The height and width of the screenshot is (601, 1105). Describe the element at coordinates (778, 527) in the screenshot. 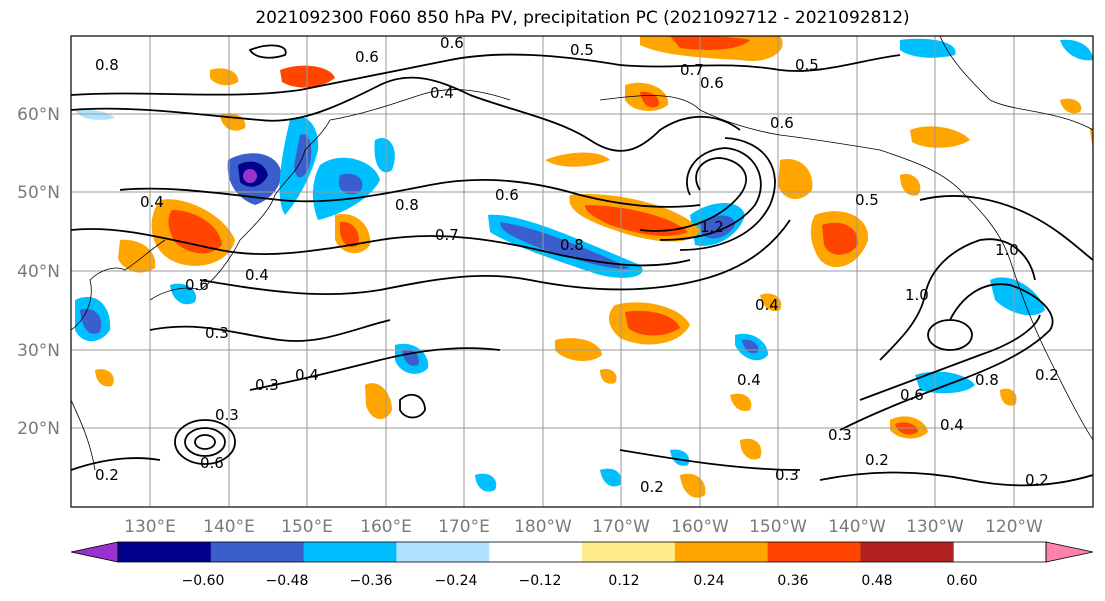

I see `lon-label: 150°W` at that location.